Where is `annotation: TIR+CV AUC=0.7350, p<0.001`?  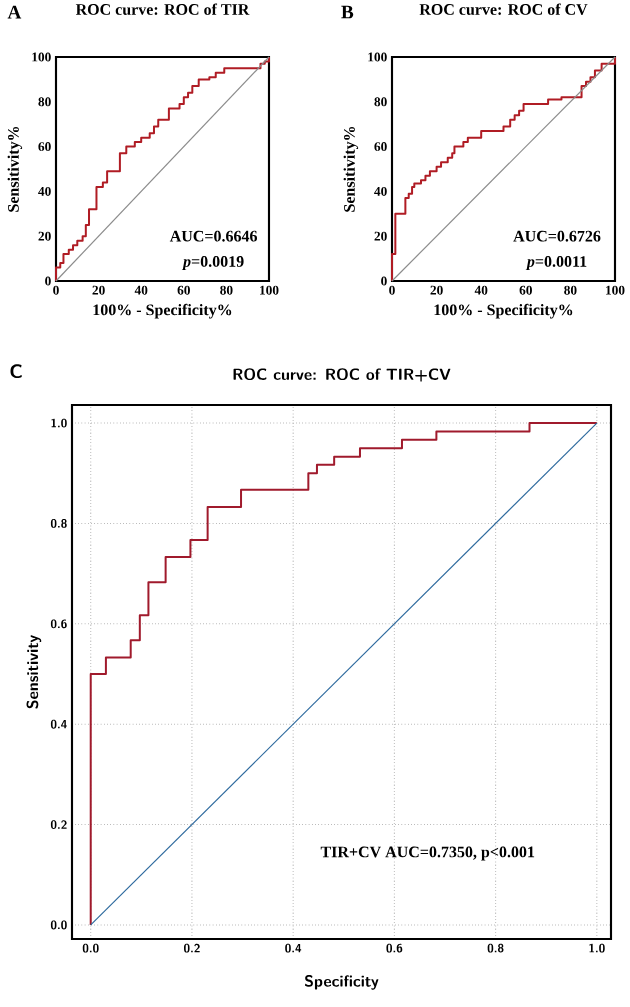 annotation: TIR+CV AUC=0.7350, p<0.001 is located at coordinates (427, 853).